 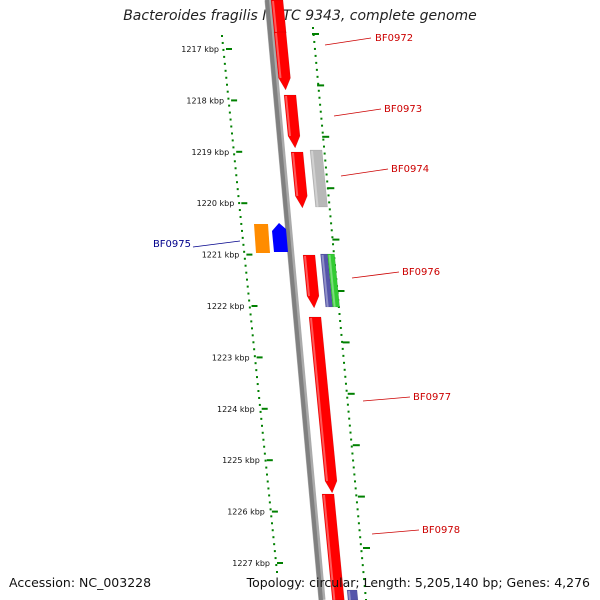 I want to click on gene-bar-BF0974, so click(x=299, y=180).